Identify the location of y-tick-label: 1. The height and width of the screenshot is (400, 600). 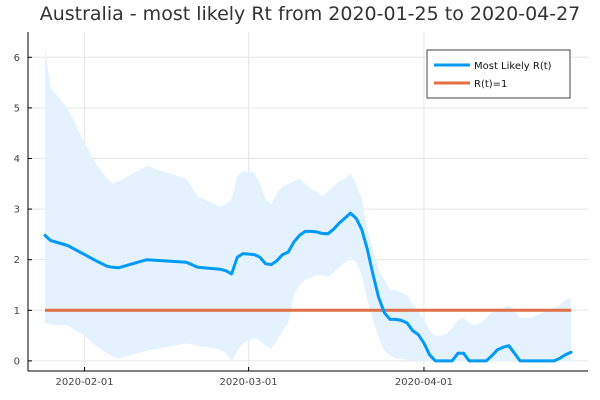
(17, 311).